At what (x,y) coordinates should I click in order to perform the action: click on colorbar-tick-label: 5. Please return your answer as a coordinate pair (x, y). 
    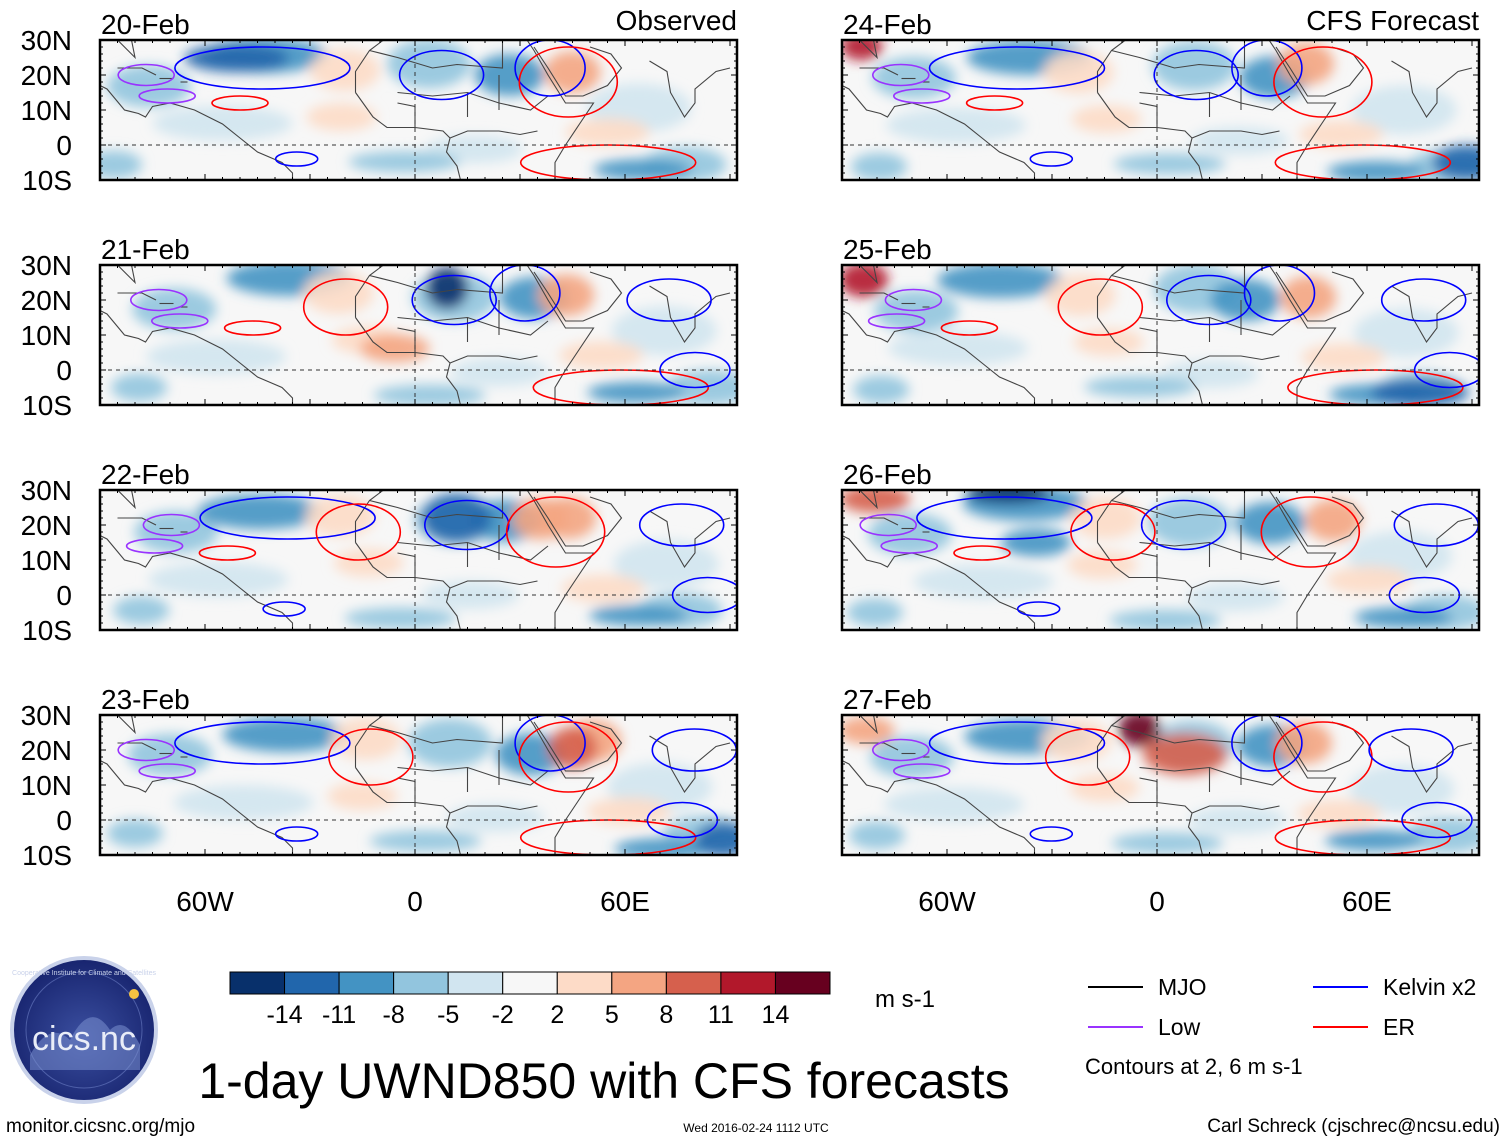
    Looking at the image, I should click on (612, 1015).